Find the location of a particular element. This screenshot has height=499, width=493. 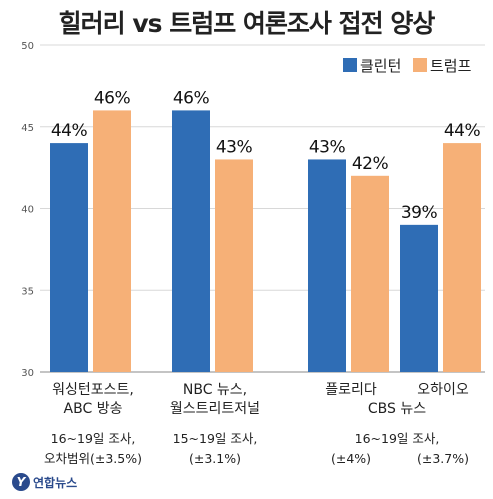

value-label-0-1: 46% is located at coordinates (191, 98).